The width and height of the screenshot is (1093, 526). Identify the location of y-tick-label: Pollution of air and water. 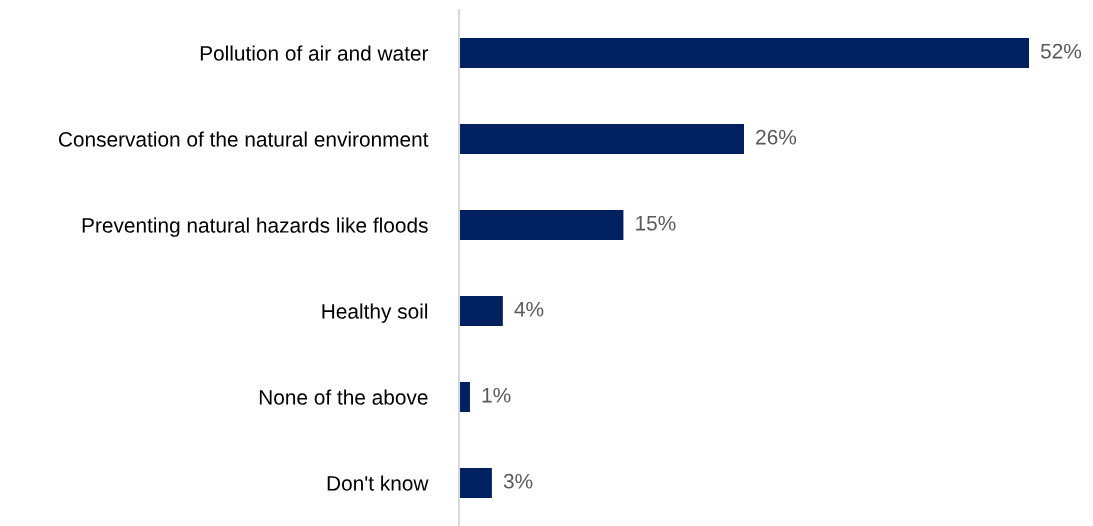
(314, 53).